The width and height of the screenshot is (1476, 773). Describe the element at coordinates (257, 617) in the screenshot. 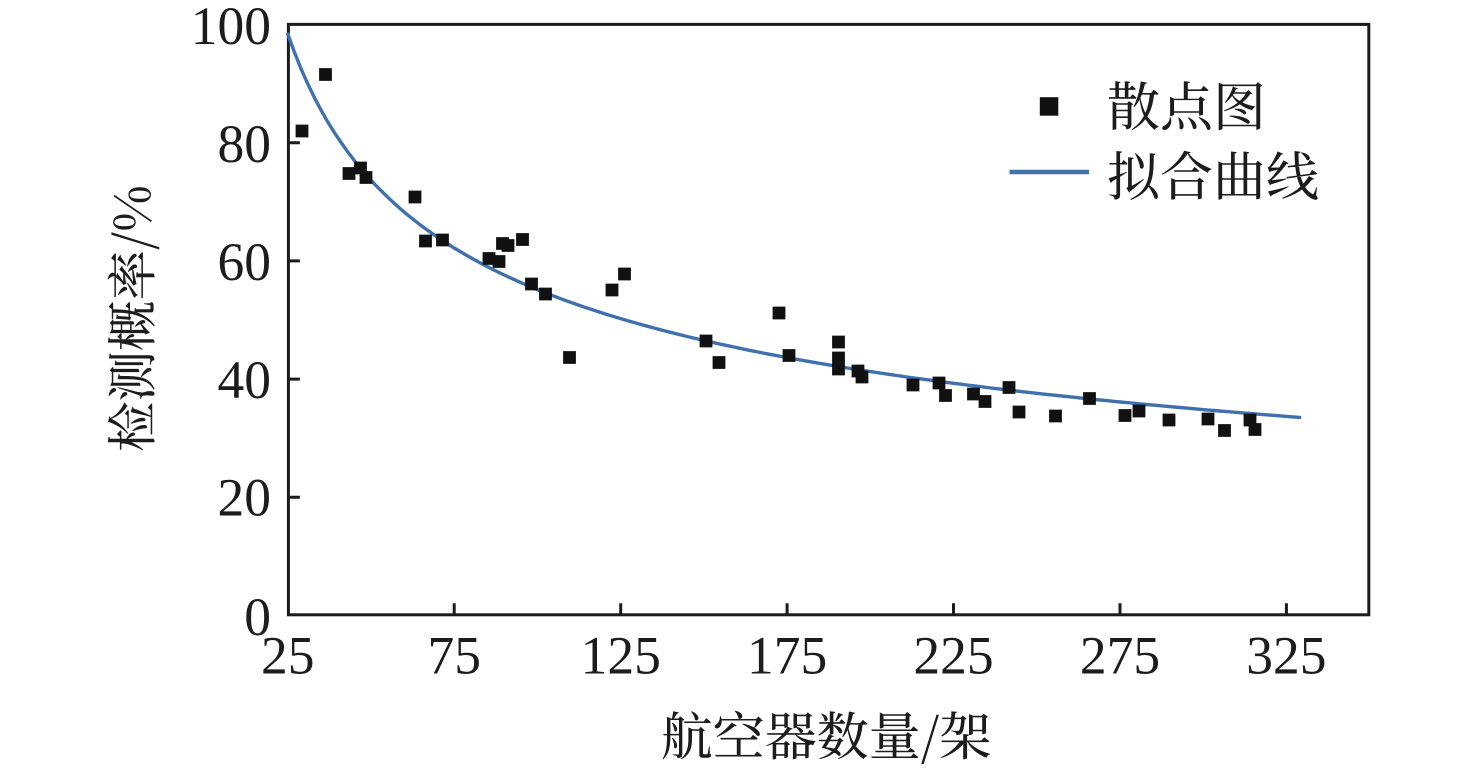

I see `svg-text: 0` at that location.